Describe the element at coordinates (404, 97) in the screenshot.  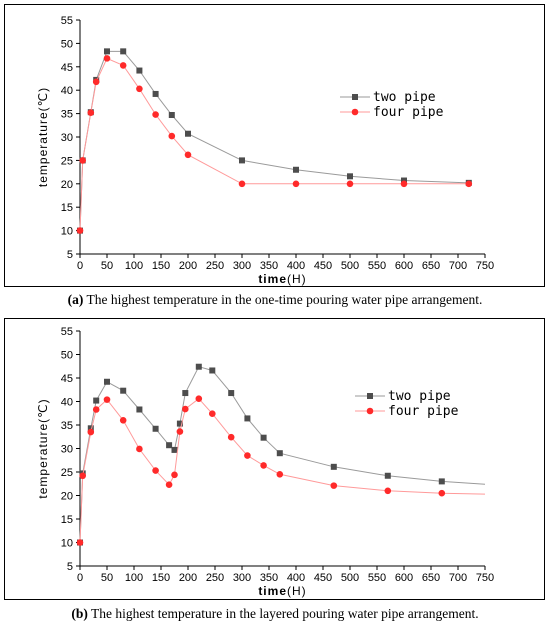
I see `chart-0-legend-0-label: two pipe` at that location.